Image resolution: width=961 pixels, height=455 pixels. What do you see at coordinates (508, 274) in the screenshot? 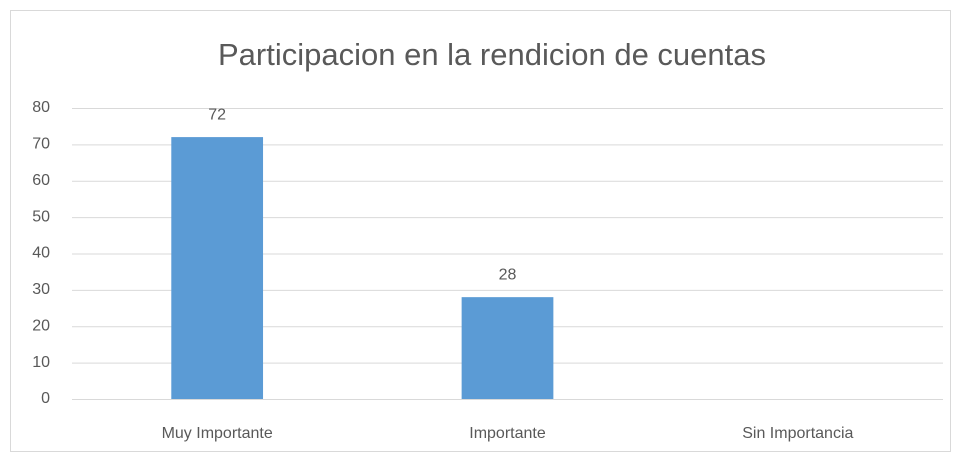
I see `data-label: 28` at bounding box center [508, 274].